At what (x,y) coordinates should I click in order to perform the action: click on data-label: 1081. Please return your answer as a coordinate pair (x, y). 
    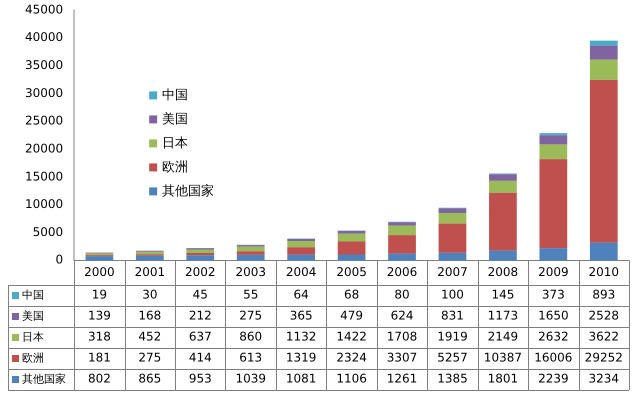
    Looking at the image, I should click on (301, 379).